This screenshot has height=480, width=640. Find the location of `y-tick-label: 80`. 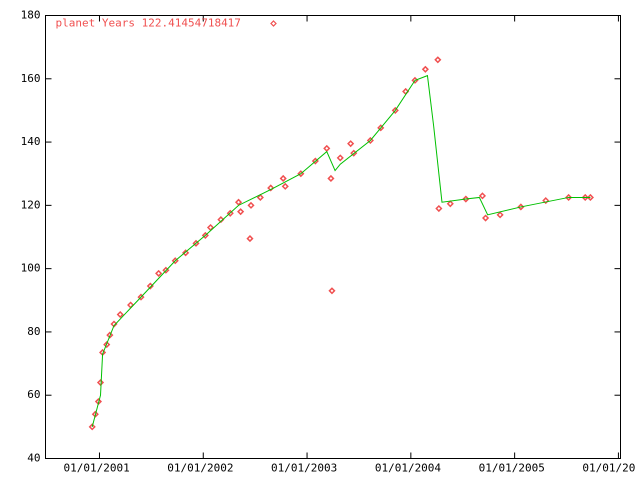

y-tick-label: 80 is located at coordinates (33, 331).